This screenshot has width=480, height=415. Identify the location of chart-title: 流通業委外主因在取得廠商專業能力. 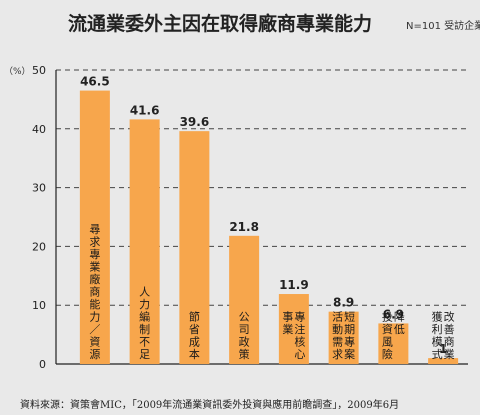
(220, 23).